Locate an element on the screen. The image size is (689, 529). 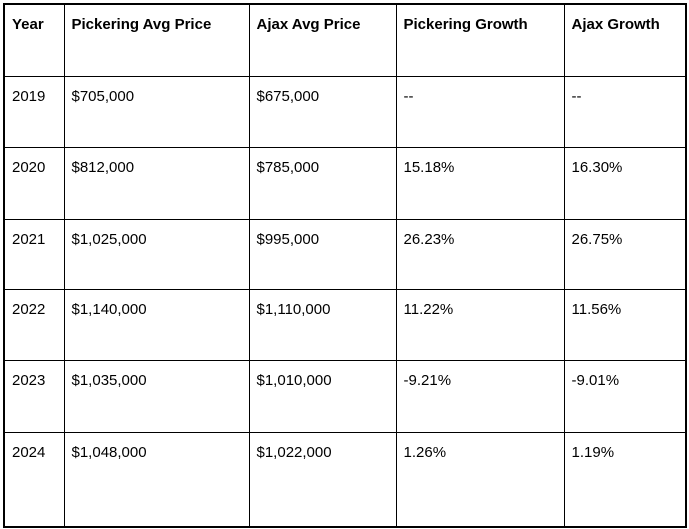
cell-pickering-growth: 15.18% is located at coordinates (480, 183).